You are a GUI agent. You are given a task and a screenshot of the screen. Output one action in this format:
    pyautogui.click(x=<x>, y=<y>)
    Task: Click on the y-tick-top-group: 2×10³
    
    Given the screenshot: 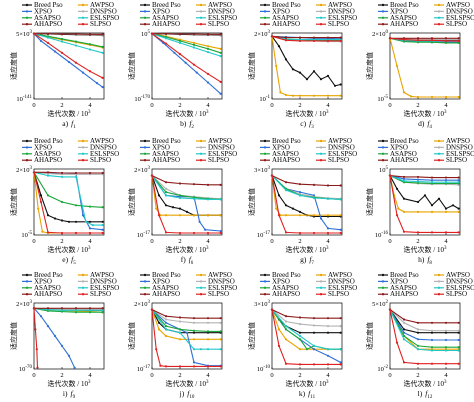 What is the action you would take?
    pyautogui.click(x=24, y=170)
    